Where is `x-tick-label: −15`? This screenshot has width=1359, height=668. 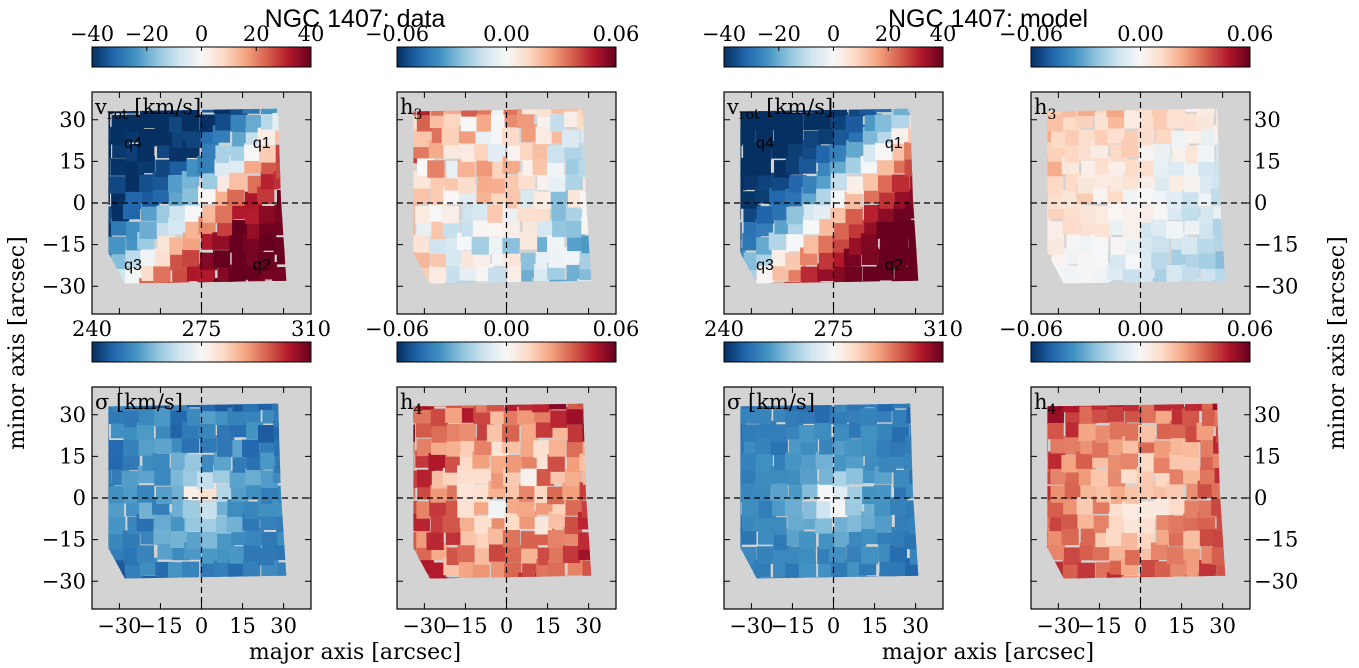 x-tick-label: −15 is located at coordinates (465, 626).